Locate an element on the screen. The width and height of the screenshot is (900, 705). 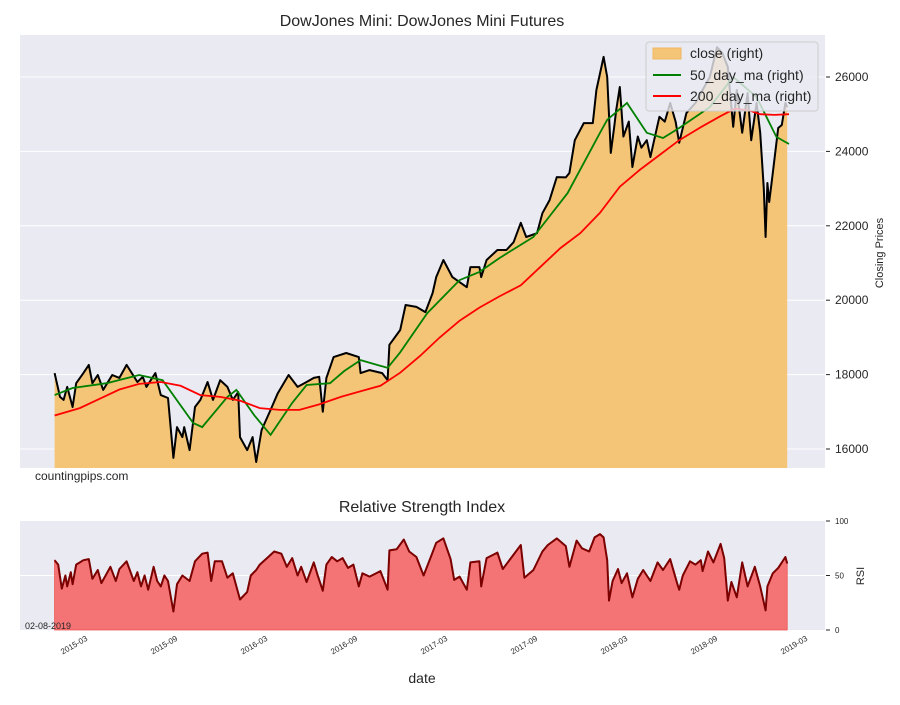
rsi-date-annotation: 02-08-2019 is located at coordinates (48, 626).